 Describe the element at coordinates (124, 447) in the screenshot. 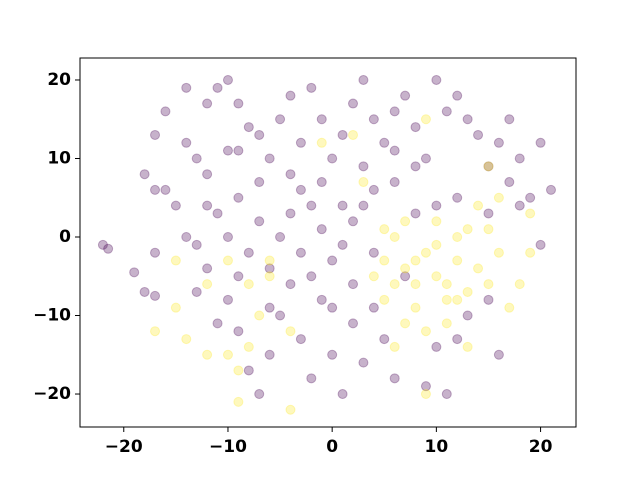

I see `x-tick-label: −20` at that location.